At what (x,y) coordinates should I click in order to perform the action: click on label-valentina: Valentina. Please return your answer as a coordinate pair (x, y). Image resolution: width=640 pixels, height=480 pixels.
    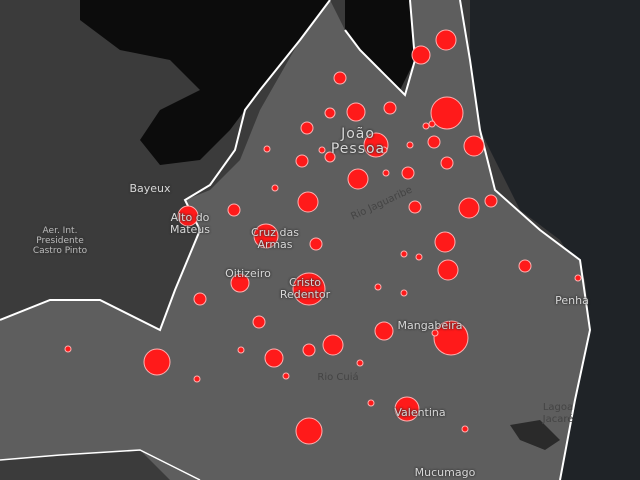
    Looking at the image, I should click on (420, 412).